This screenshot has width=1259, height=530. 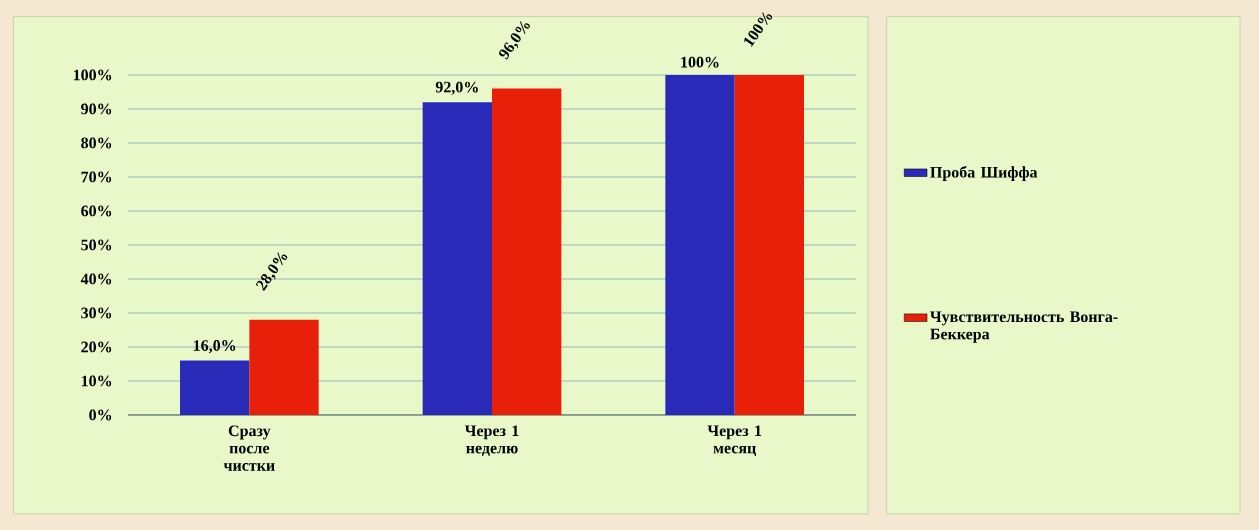 I want to click on y-tick-label: 70%, so click(x=96, y=177).